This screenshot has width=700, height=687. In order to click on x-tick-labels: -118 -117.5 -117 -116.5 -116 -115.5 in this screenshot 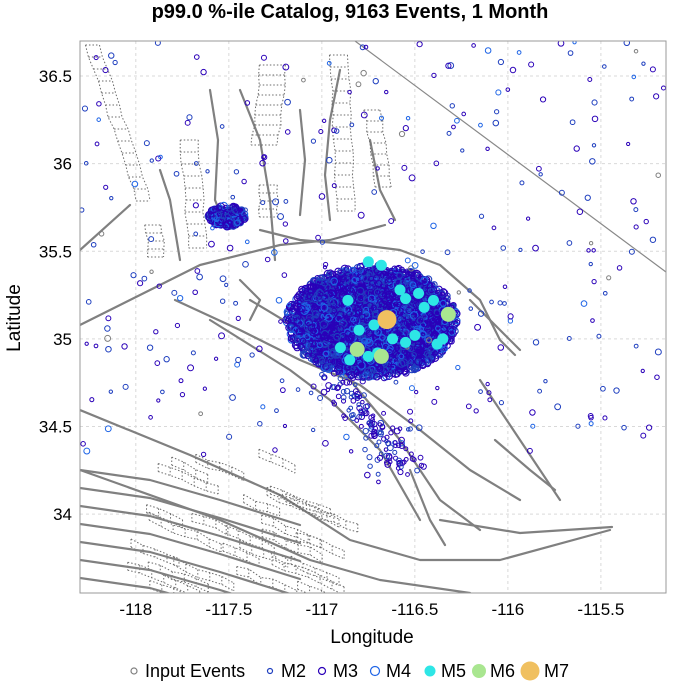, I will do `click(371, 609)`.